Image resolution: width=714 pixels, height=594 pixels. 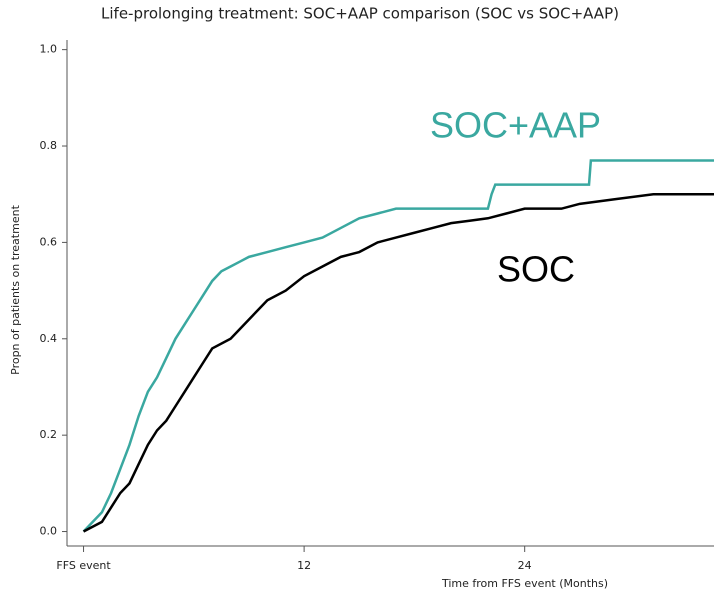 I want to click on x-tick-label: 24, so click(x=525, y=565).